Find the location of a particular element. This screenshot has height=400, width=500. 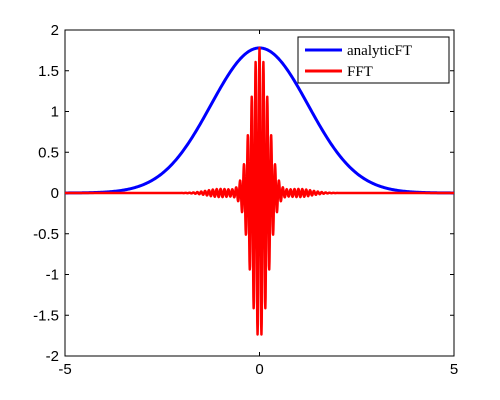

x-tick-label: -5 is located at coordinates (64, 369).